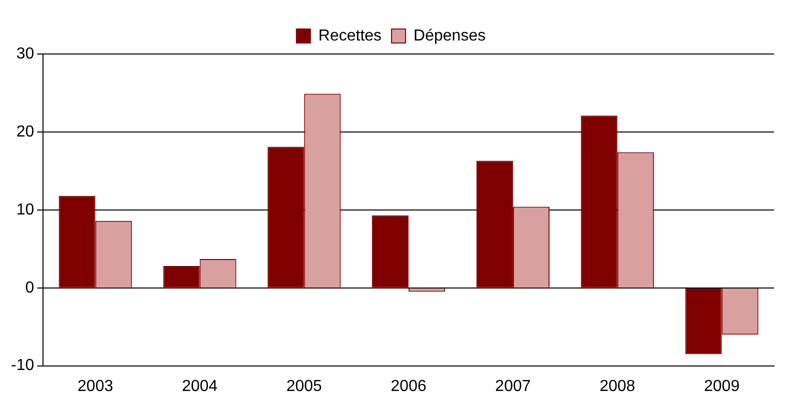 The image size is (790, 407). What do you see at coordinates (25, 53) in the screenshot?
I see `y-tick-label: 30` at bounding box center [25, 53].